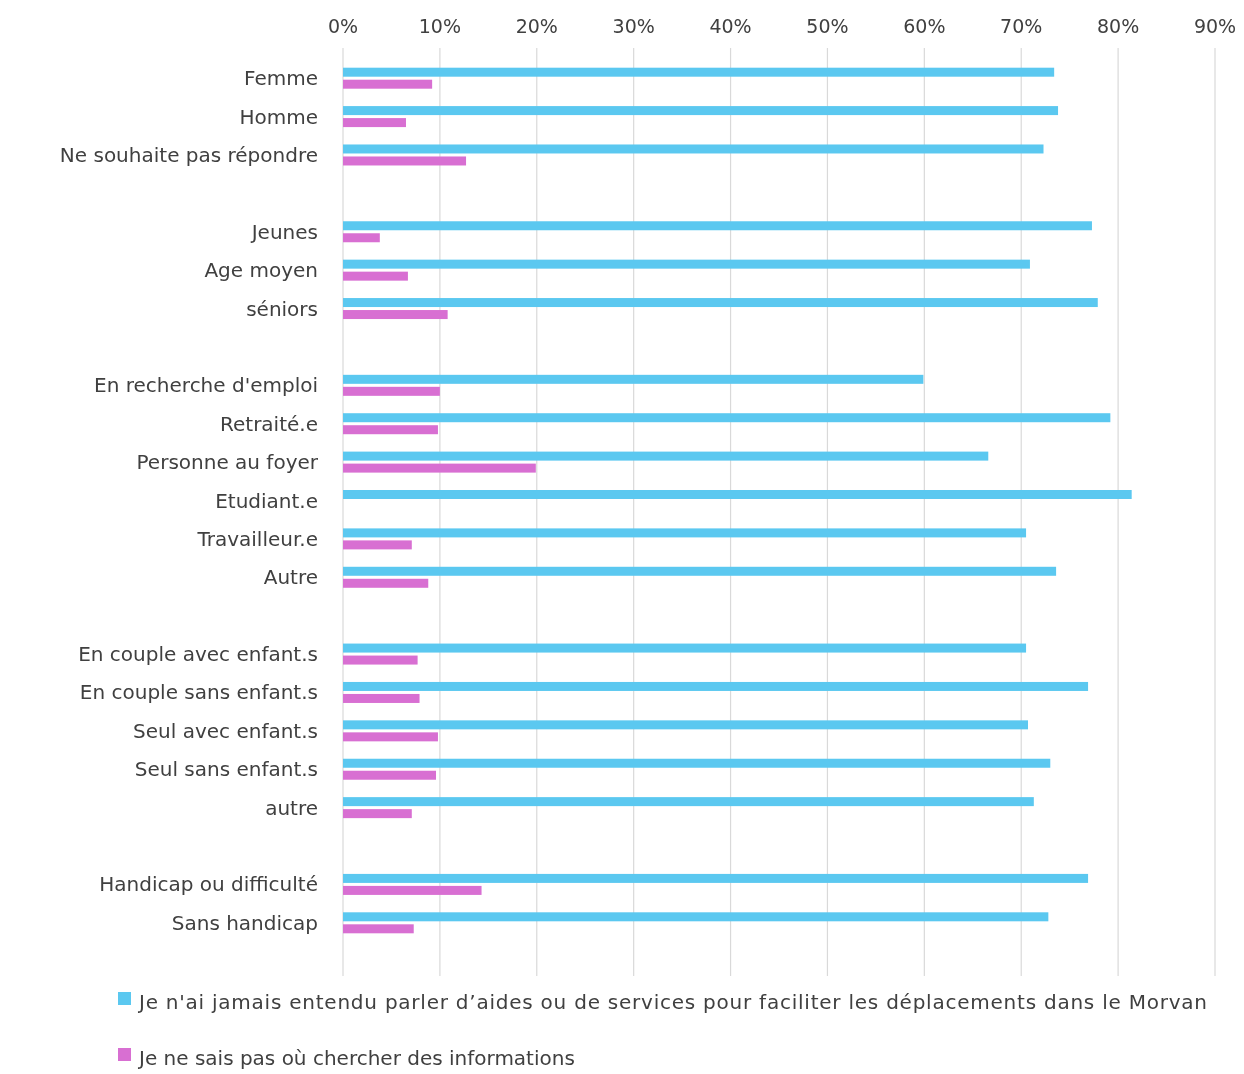 The height and width of the screenshot is (1074, 1244). I want to click on x-tick-label: 40%, so click(730, 26).